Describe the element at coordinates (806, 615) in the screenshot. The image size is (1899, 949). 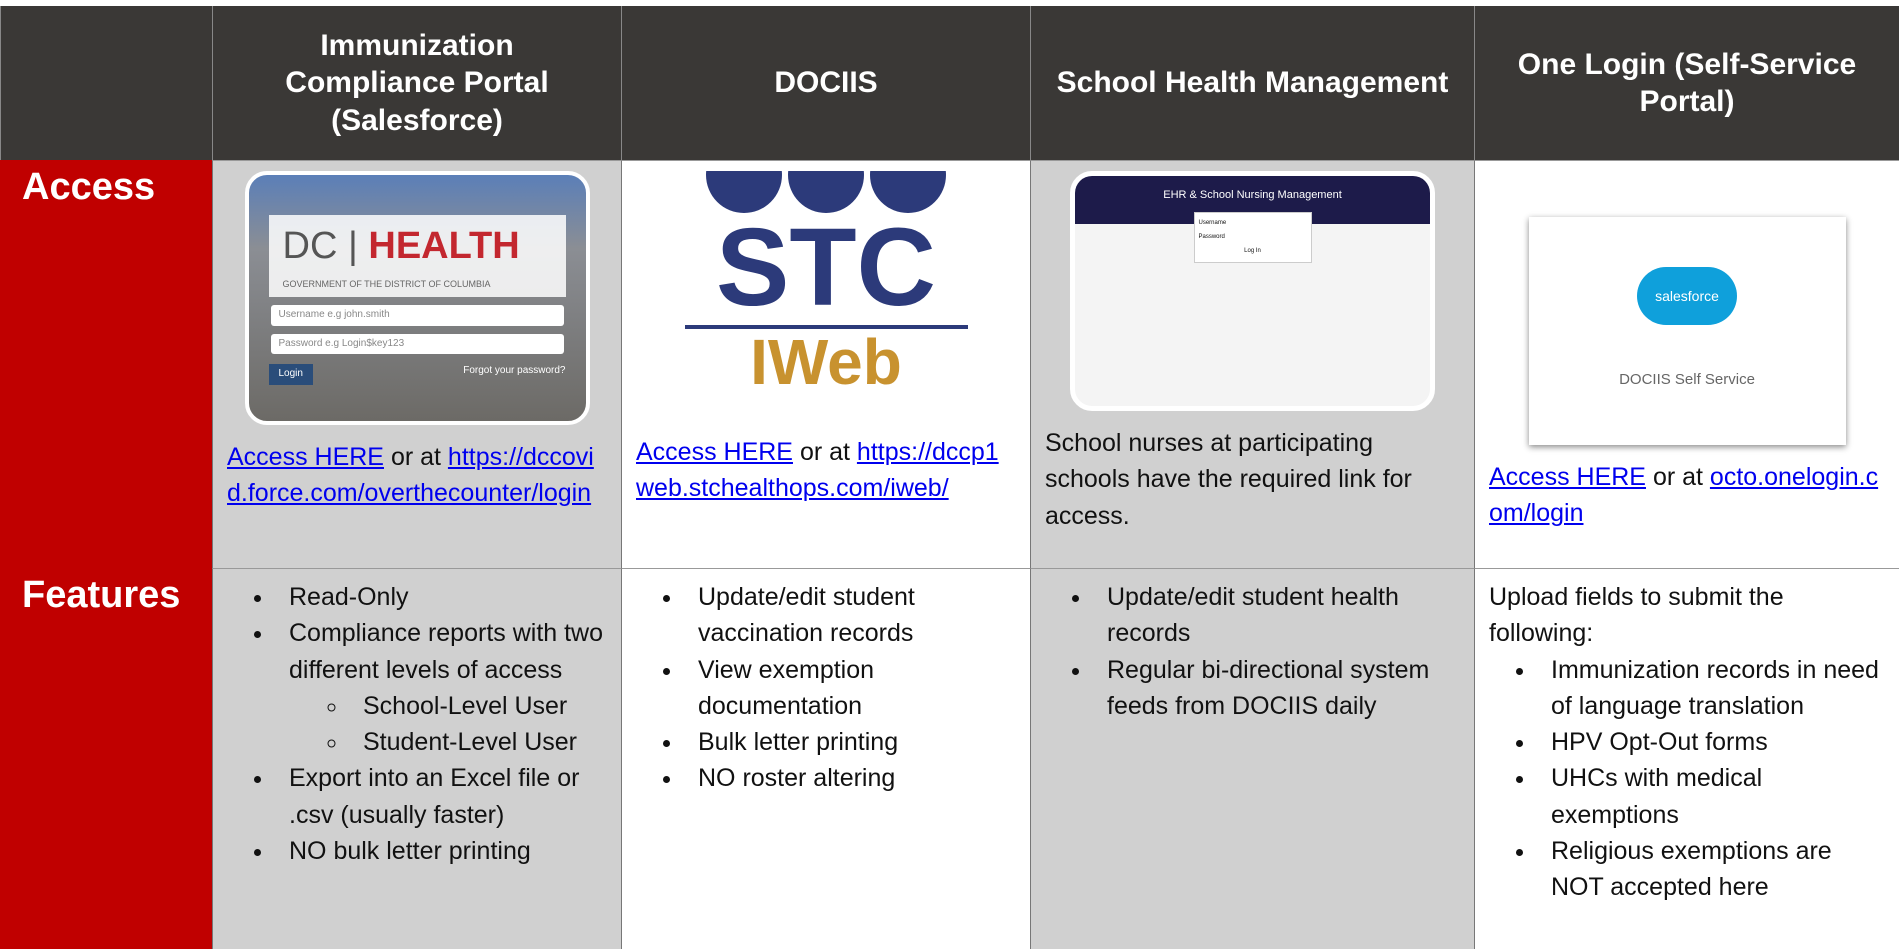
I see `bullet-text: Update/edit student vaccination records` at that location.